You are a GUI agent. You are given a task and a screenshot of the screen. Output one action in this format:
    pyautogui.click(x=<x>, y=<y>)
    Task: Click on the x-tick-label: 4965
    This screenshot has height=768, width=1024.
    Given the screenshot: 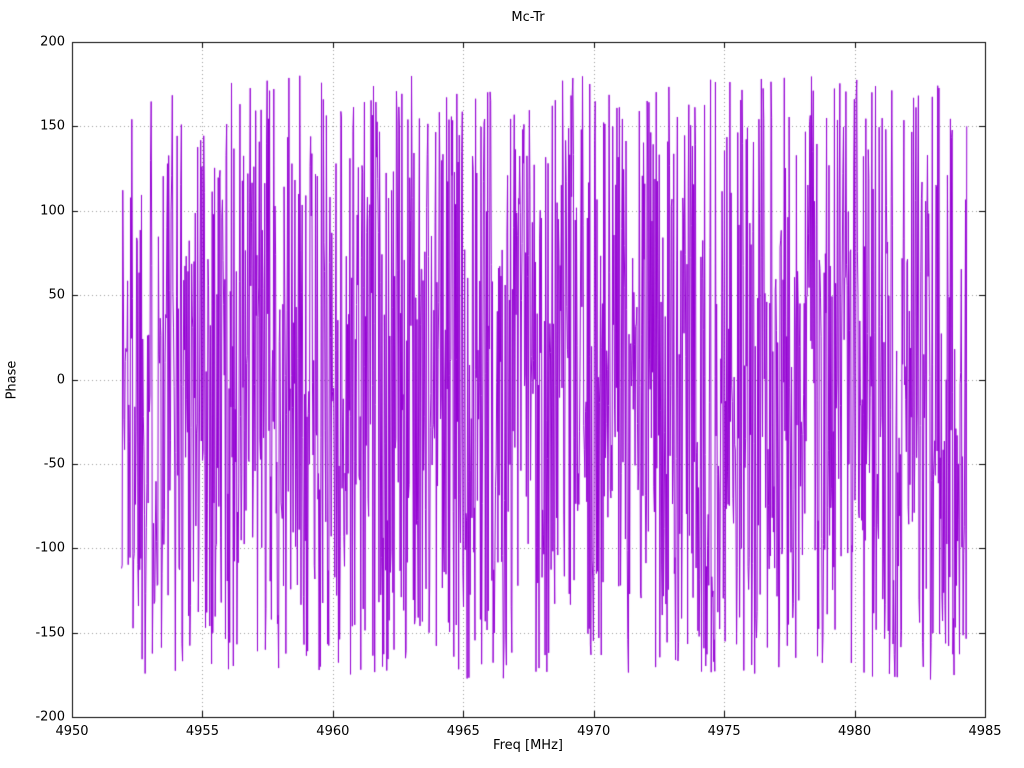 What is the action you would take?
    pyautogui.click(x=463, y=731)
    